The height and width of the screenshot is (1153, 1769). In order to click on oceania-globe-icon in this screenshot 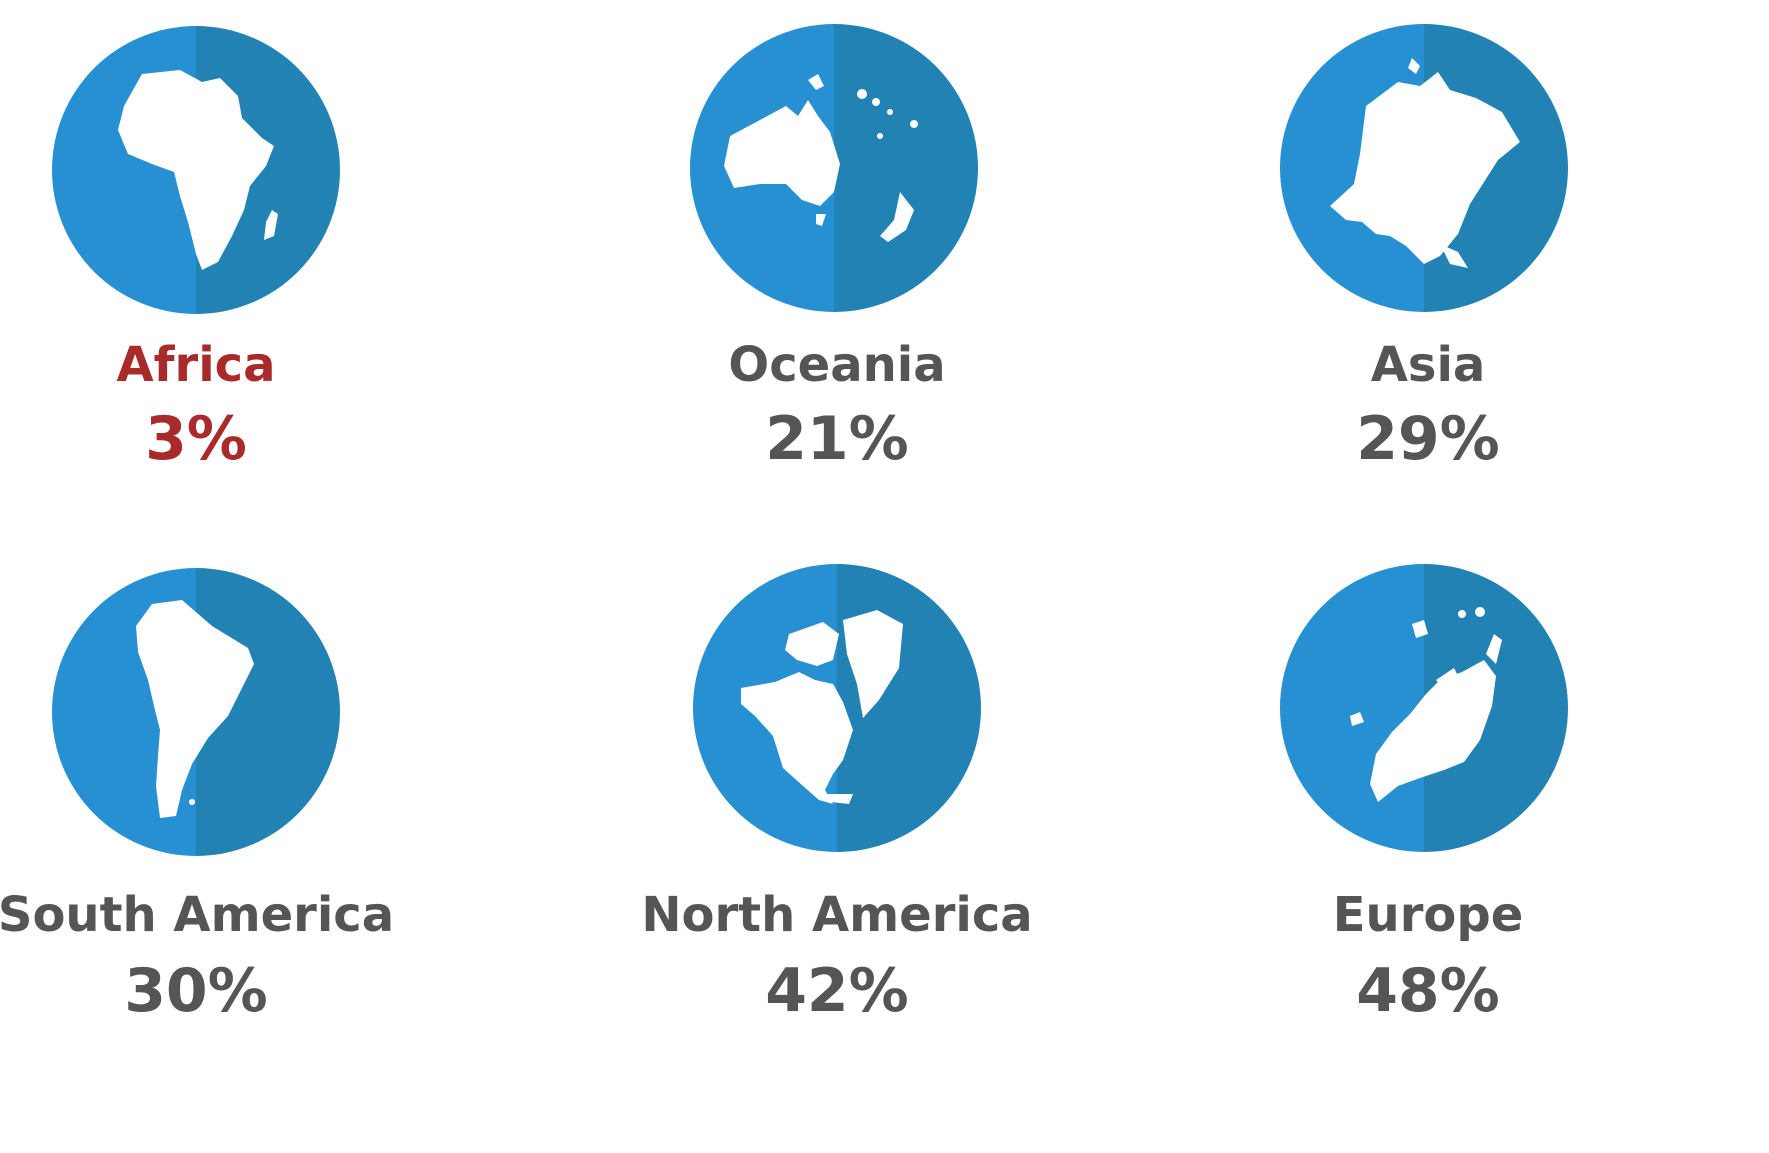, I will do `click(834, 168)`.